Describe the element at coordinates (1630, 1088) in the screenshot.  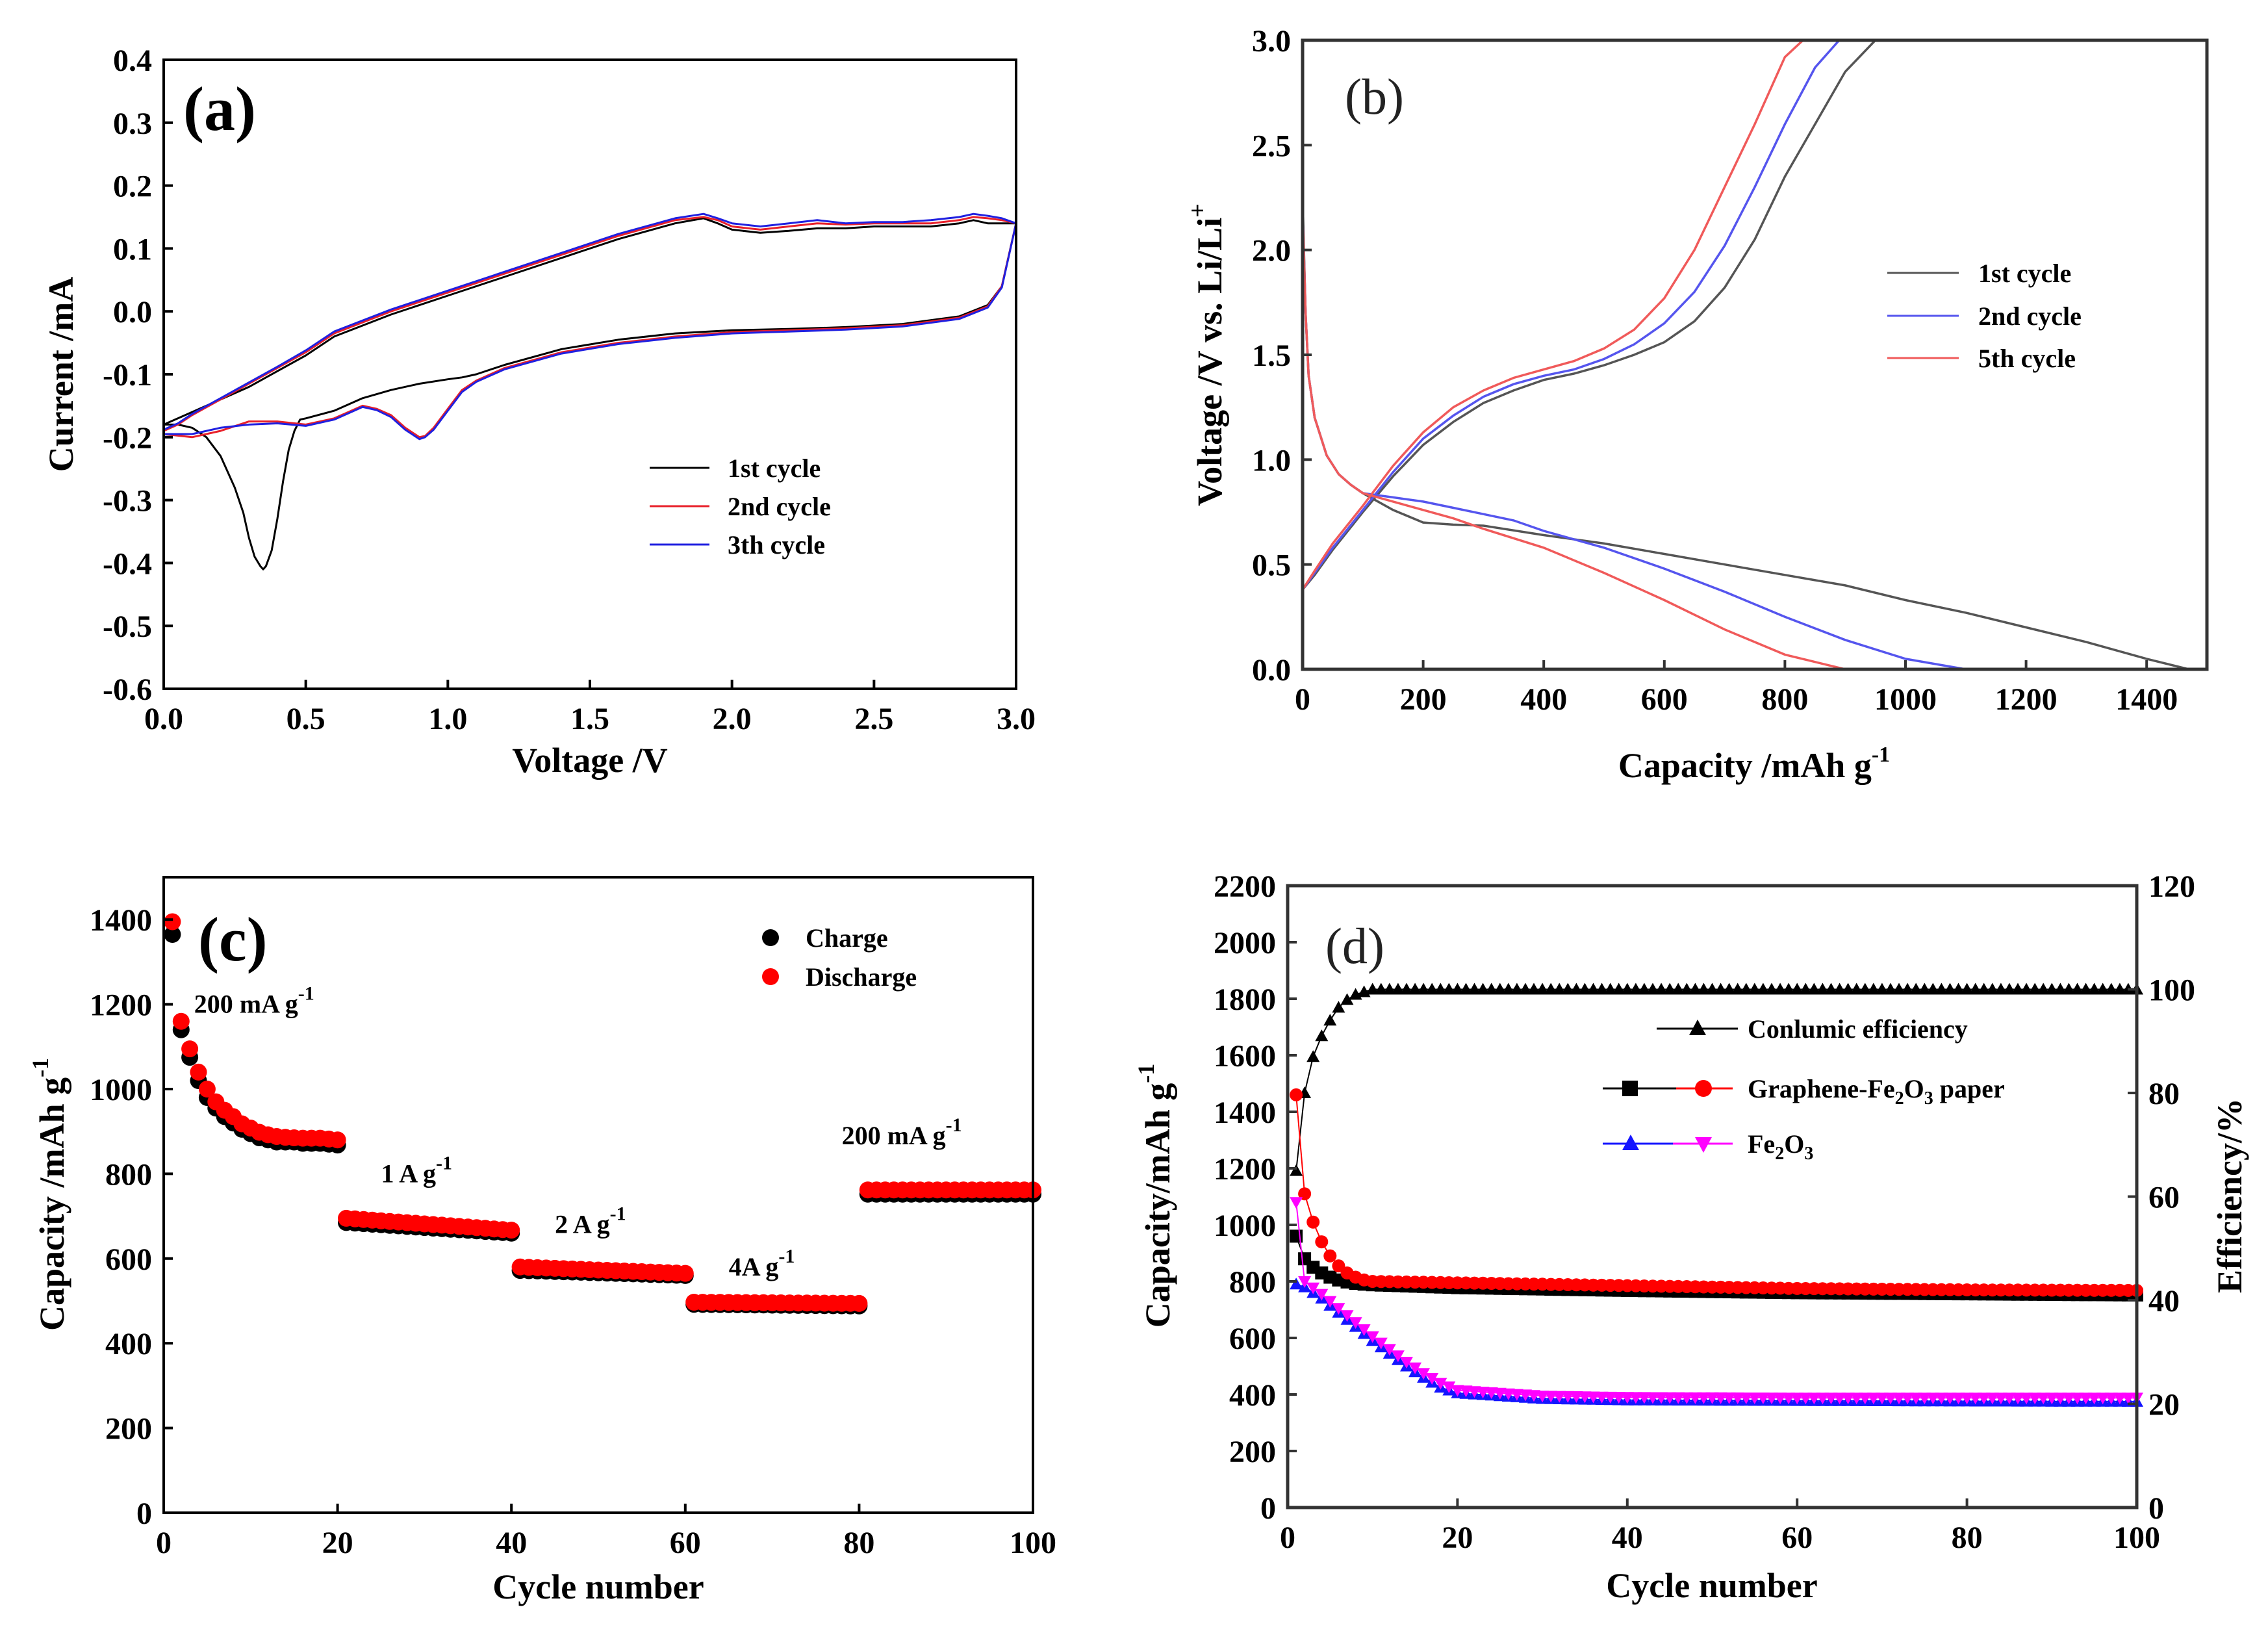
I see `panel-d-legend-marker-2a` at that location.